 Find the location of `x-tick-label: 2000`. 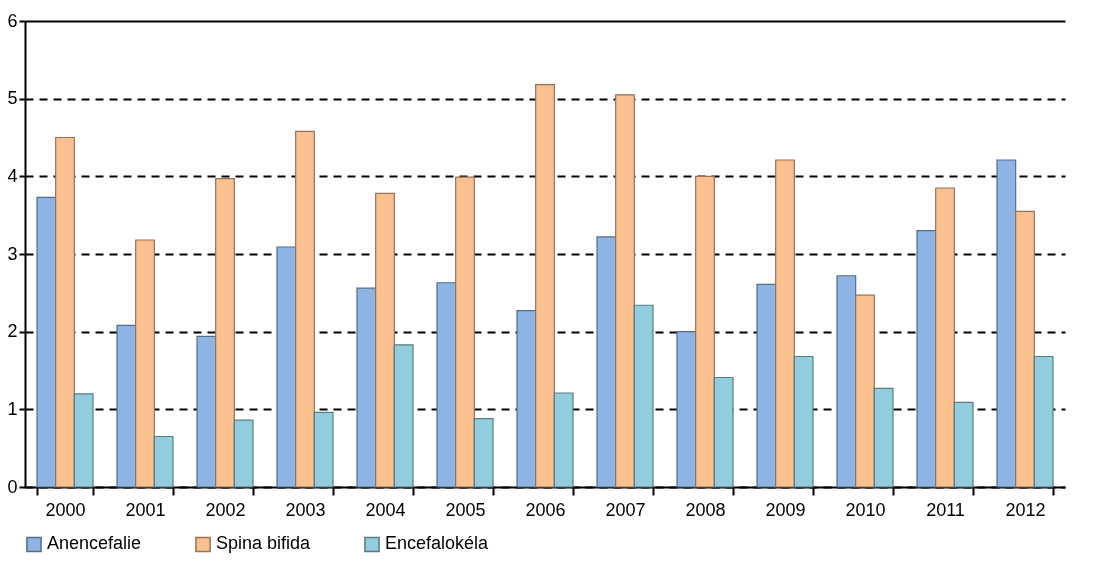

x-tick-label: 2000 is located at coordinates (65, 509).